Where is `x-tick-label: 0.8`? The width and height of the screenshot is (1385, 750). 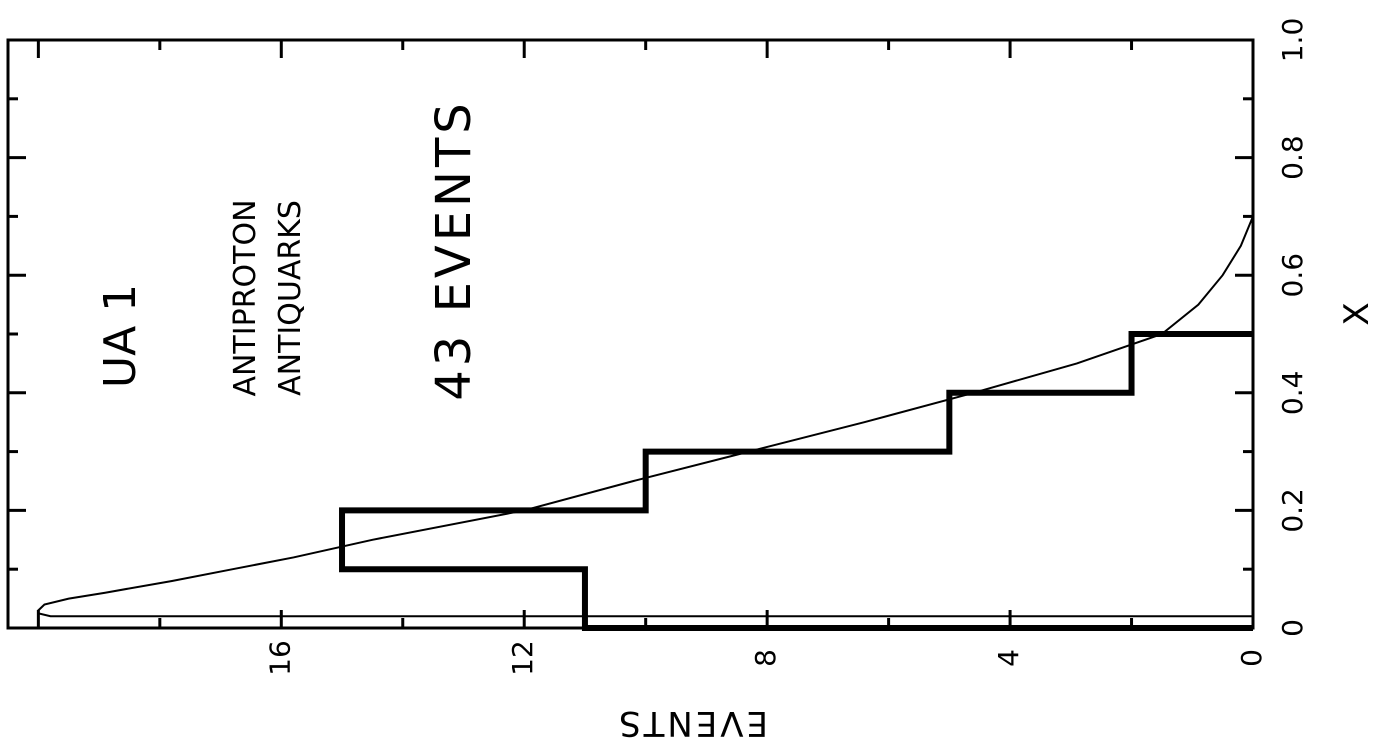
x-tick-label: 0.8 is located at coordinates (1292, 157).